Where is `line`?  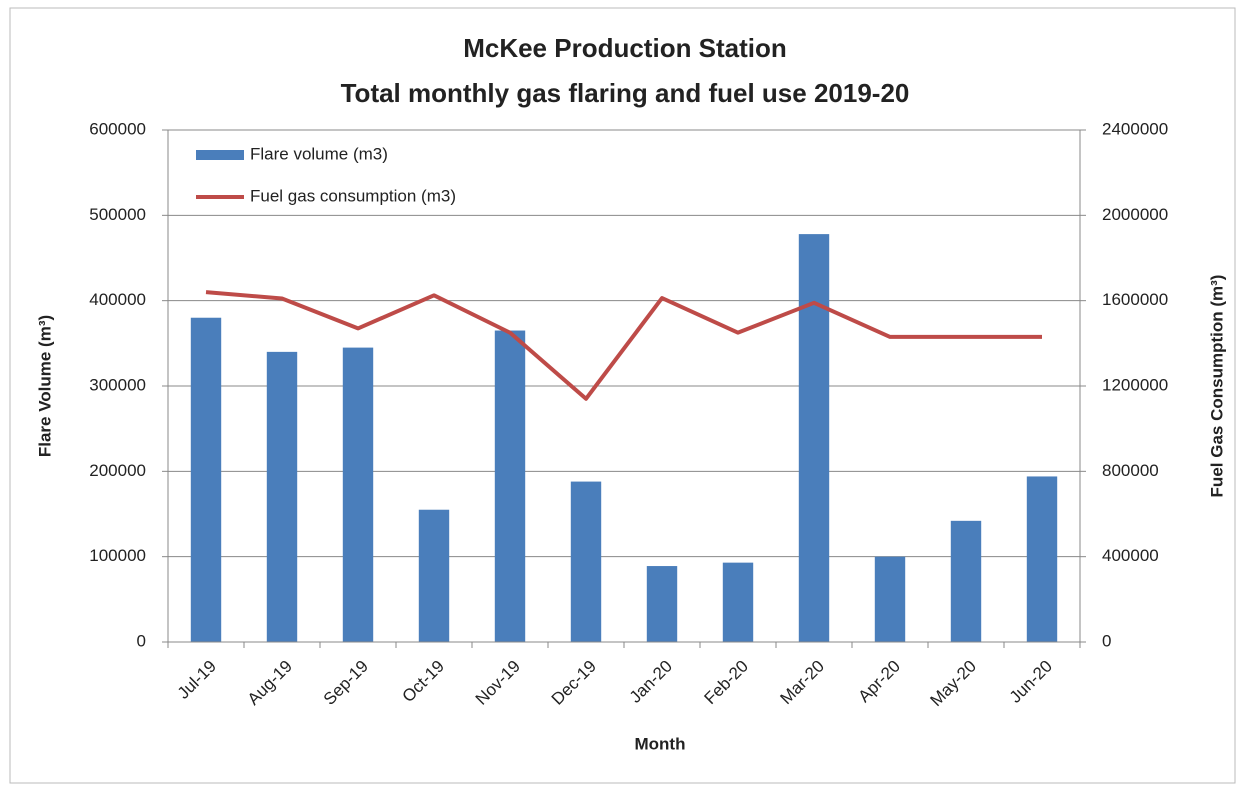 line is located at coordinates (623, 345).